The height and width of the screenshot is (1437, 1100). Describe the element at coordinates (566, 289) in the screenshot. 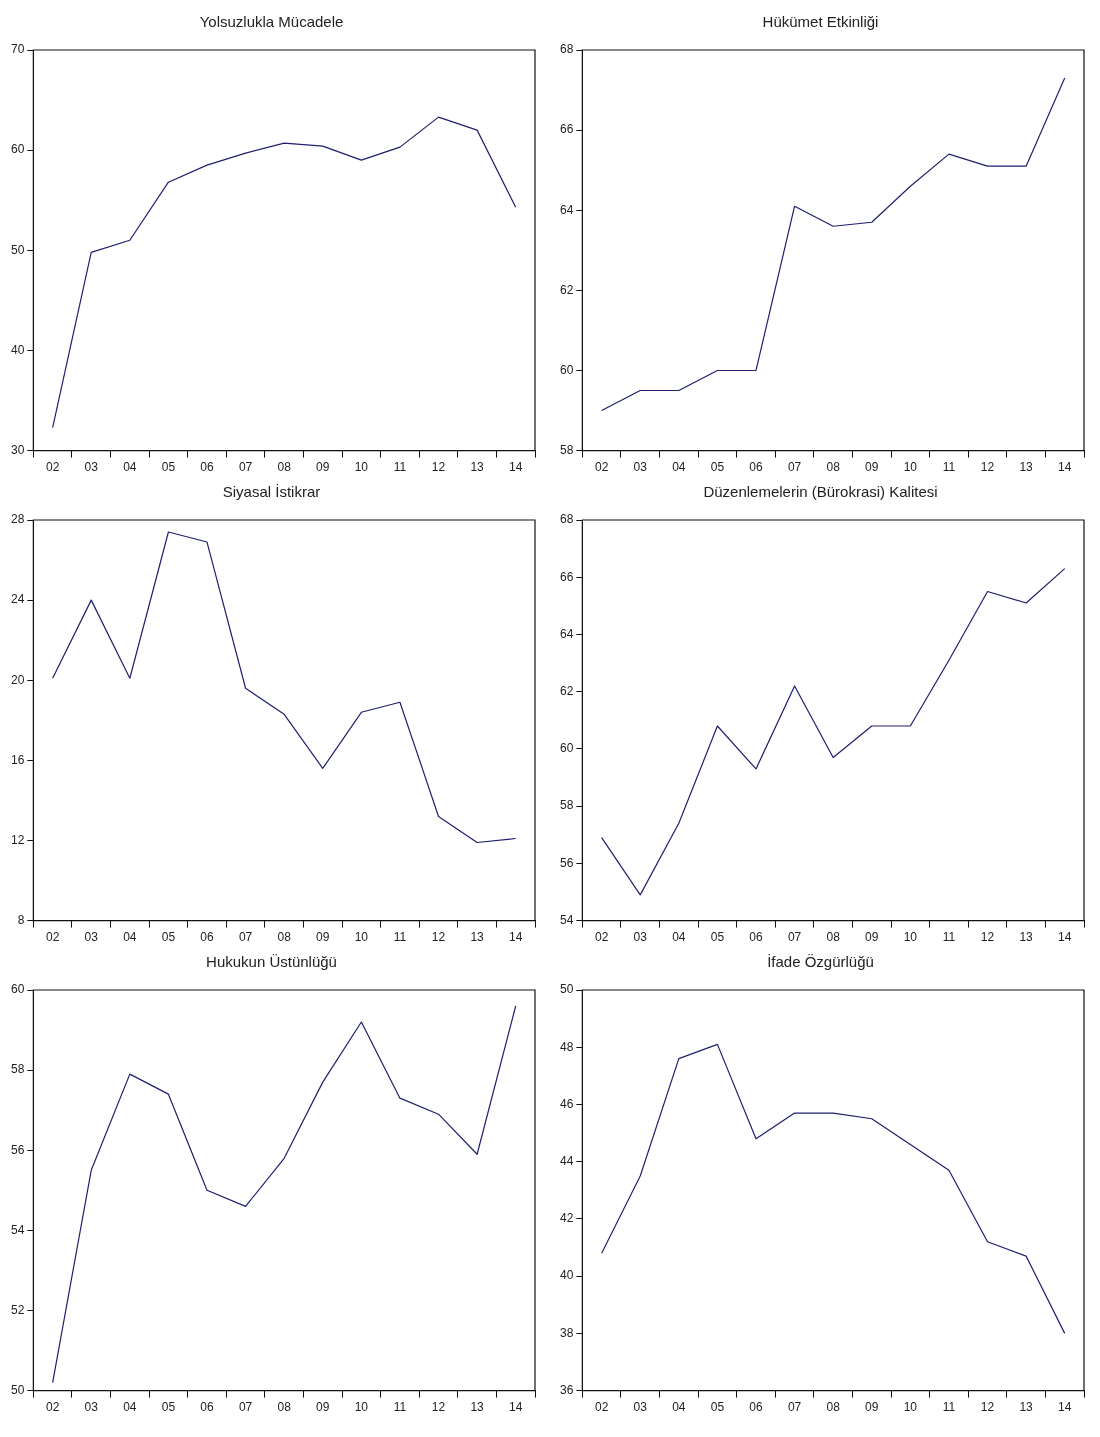

I see `y-tick-label: 62` at that location.